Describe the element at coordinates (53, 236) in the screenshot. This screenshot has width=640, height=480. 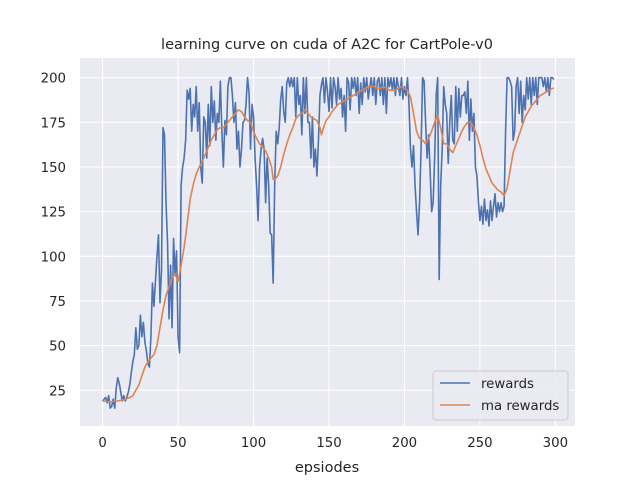
I see `y-tick-labels: 25 50 75 100 125 150 175 200` at that location.